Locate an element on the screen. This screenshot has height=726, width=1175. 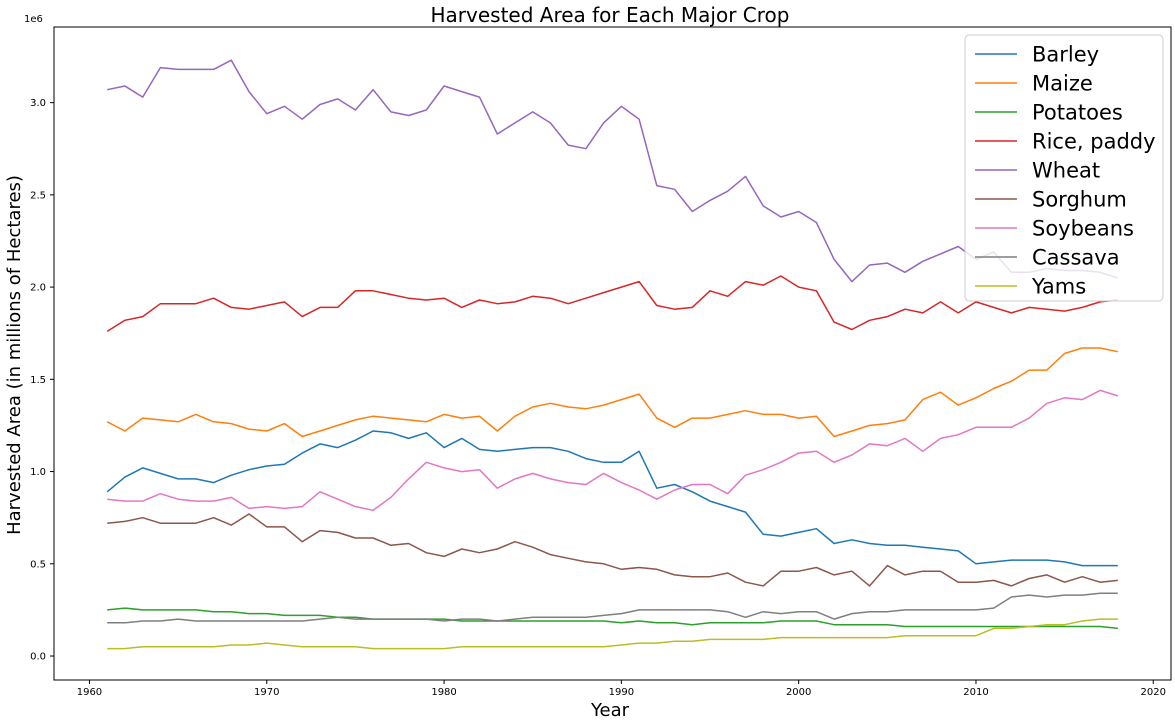
series-line-soybeans is located at coordinates (613, 450).